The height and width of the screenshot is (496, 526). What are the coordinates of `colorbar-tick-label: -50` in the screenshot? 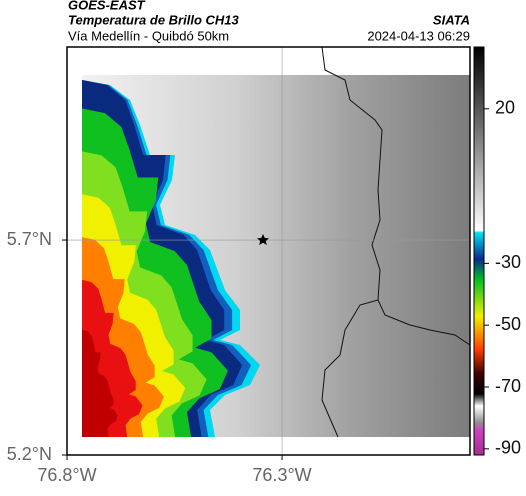 It's located at (508, 324).